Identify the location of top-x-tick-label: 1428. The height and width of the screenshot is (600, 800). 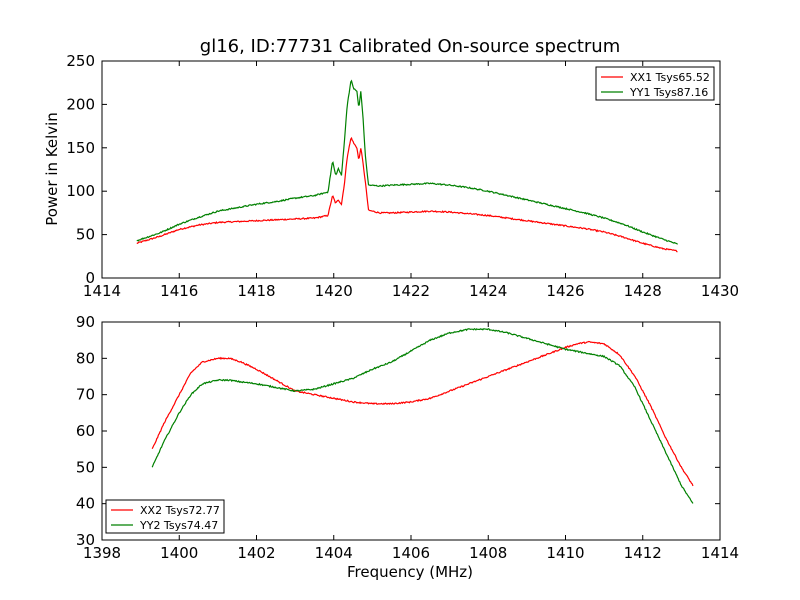
(643, 291).